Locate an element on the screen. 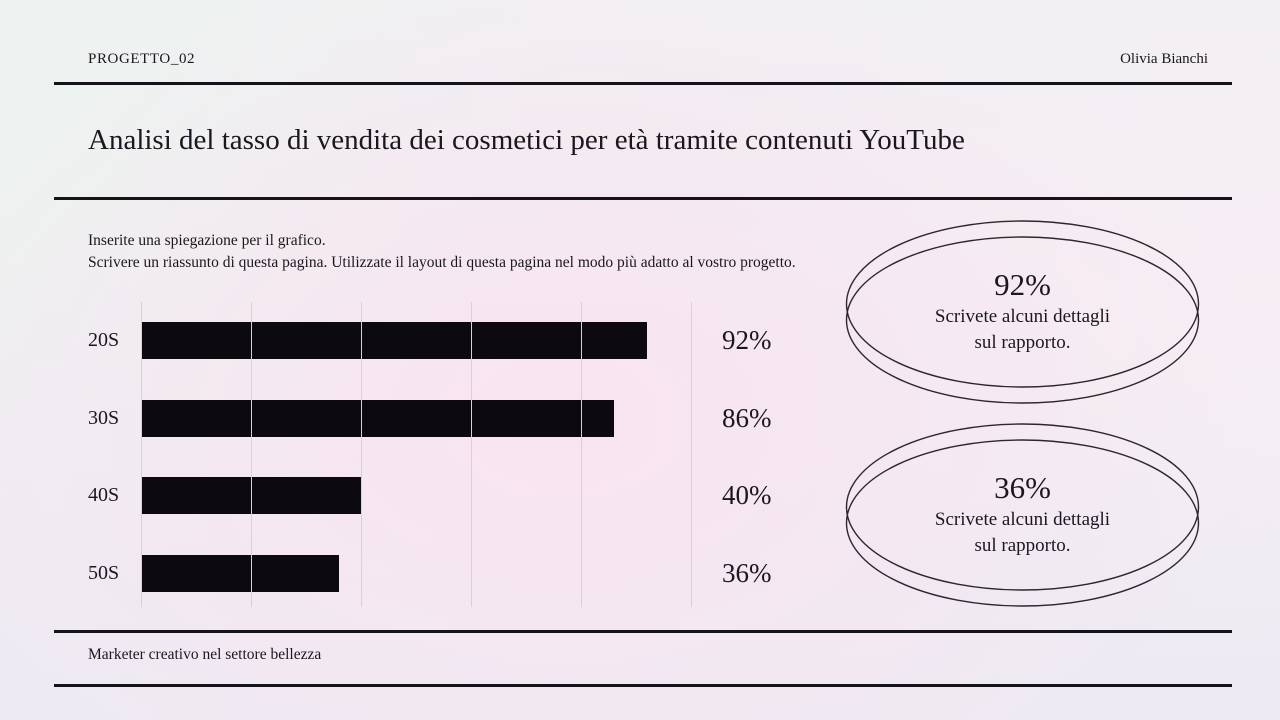 This screenshot has width=1280, height=720. bar-50s is located at coordinates (240, 573).